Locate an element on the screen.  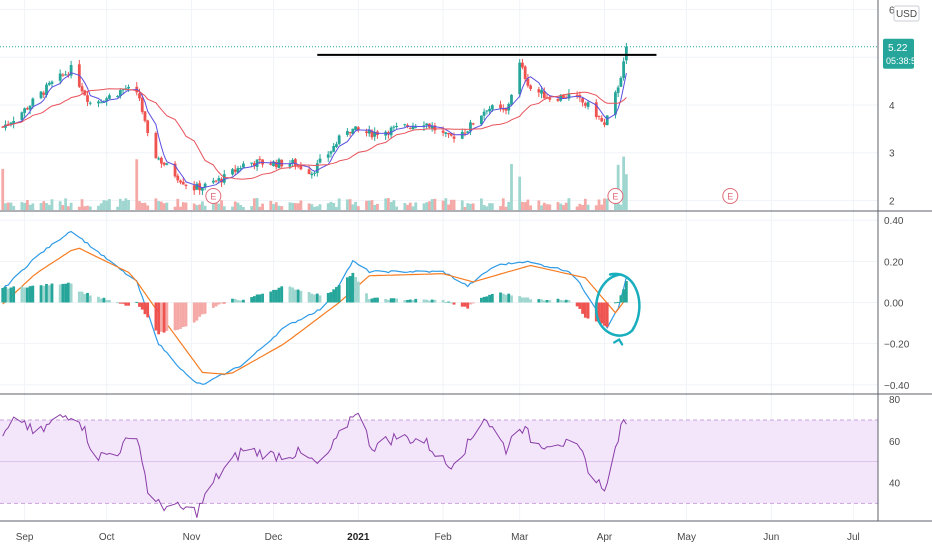
x-tick-label: Mar is located at coordinates (520, 537).